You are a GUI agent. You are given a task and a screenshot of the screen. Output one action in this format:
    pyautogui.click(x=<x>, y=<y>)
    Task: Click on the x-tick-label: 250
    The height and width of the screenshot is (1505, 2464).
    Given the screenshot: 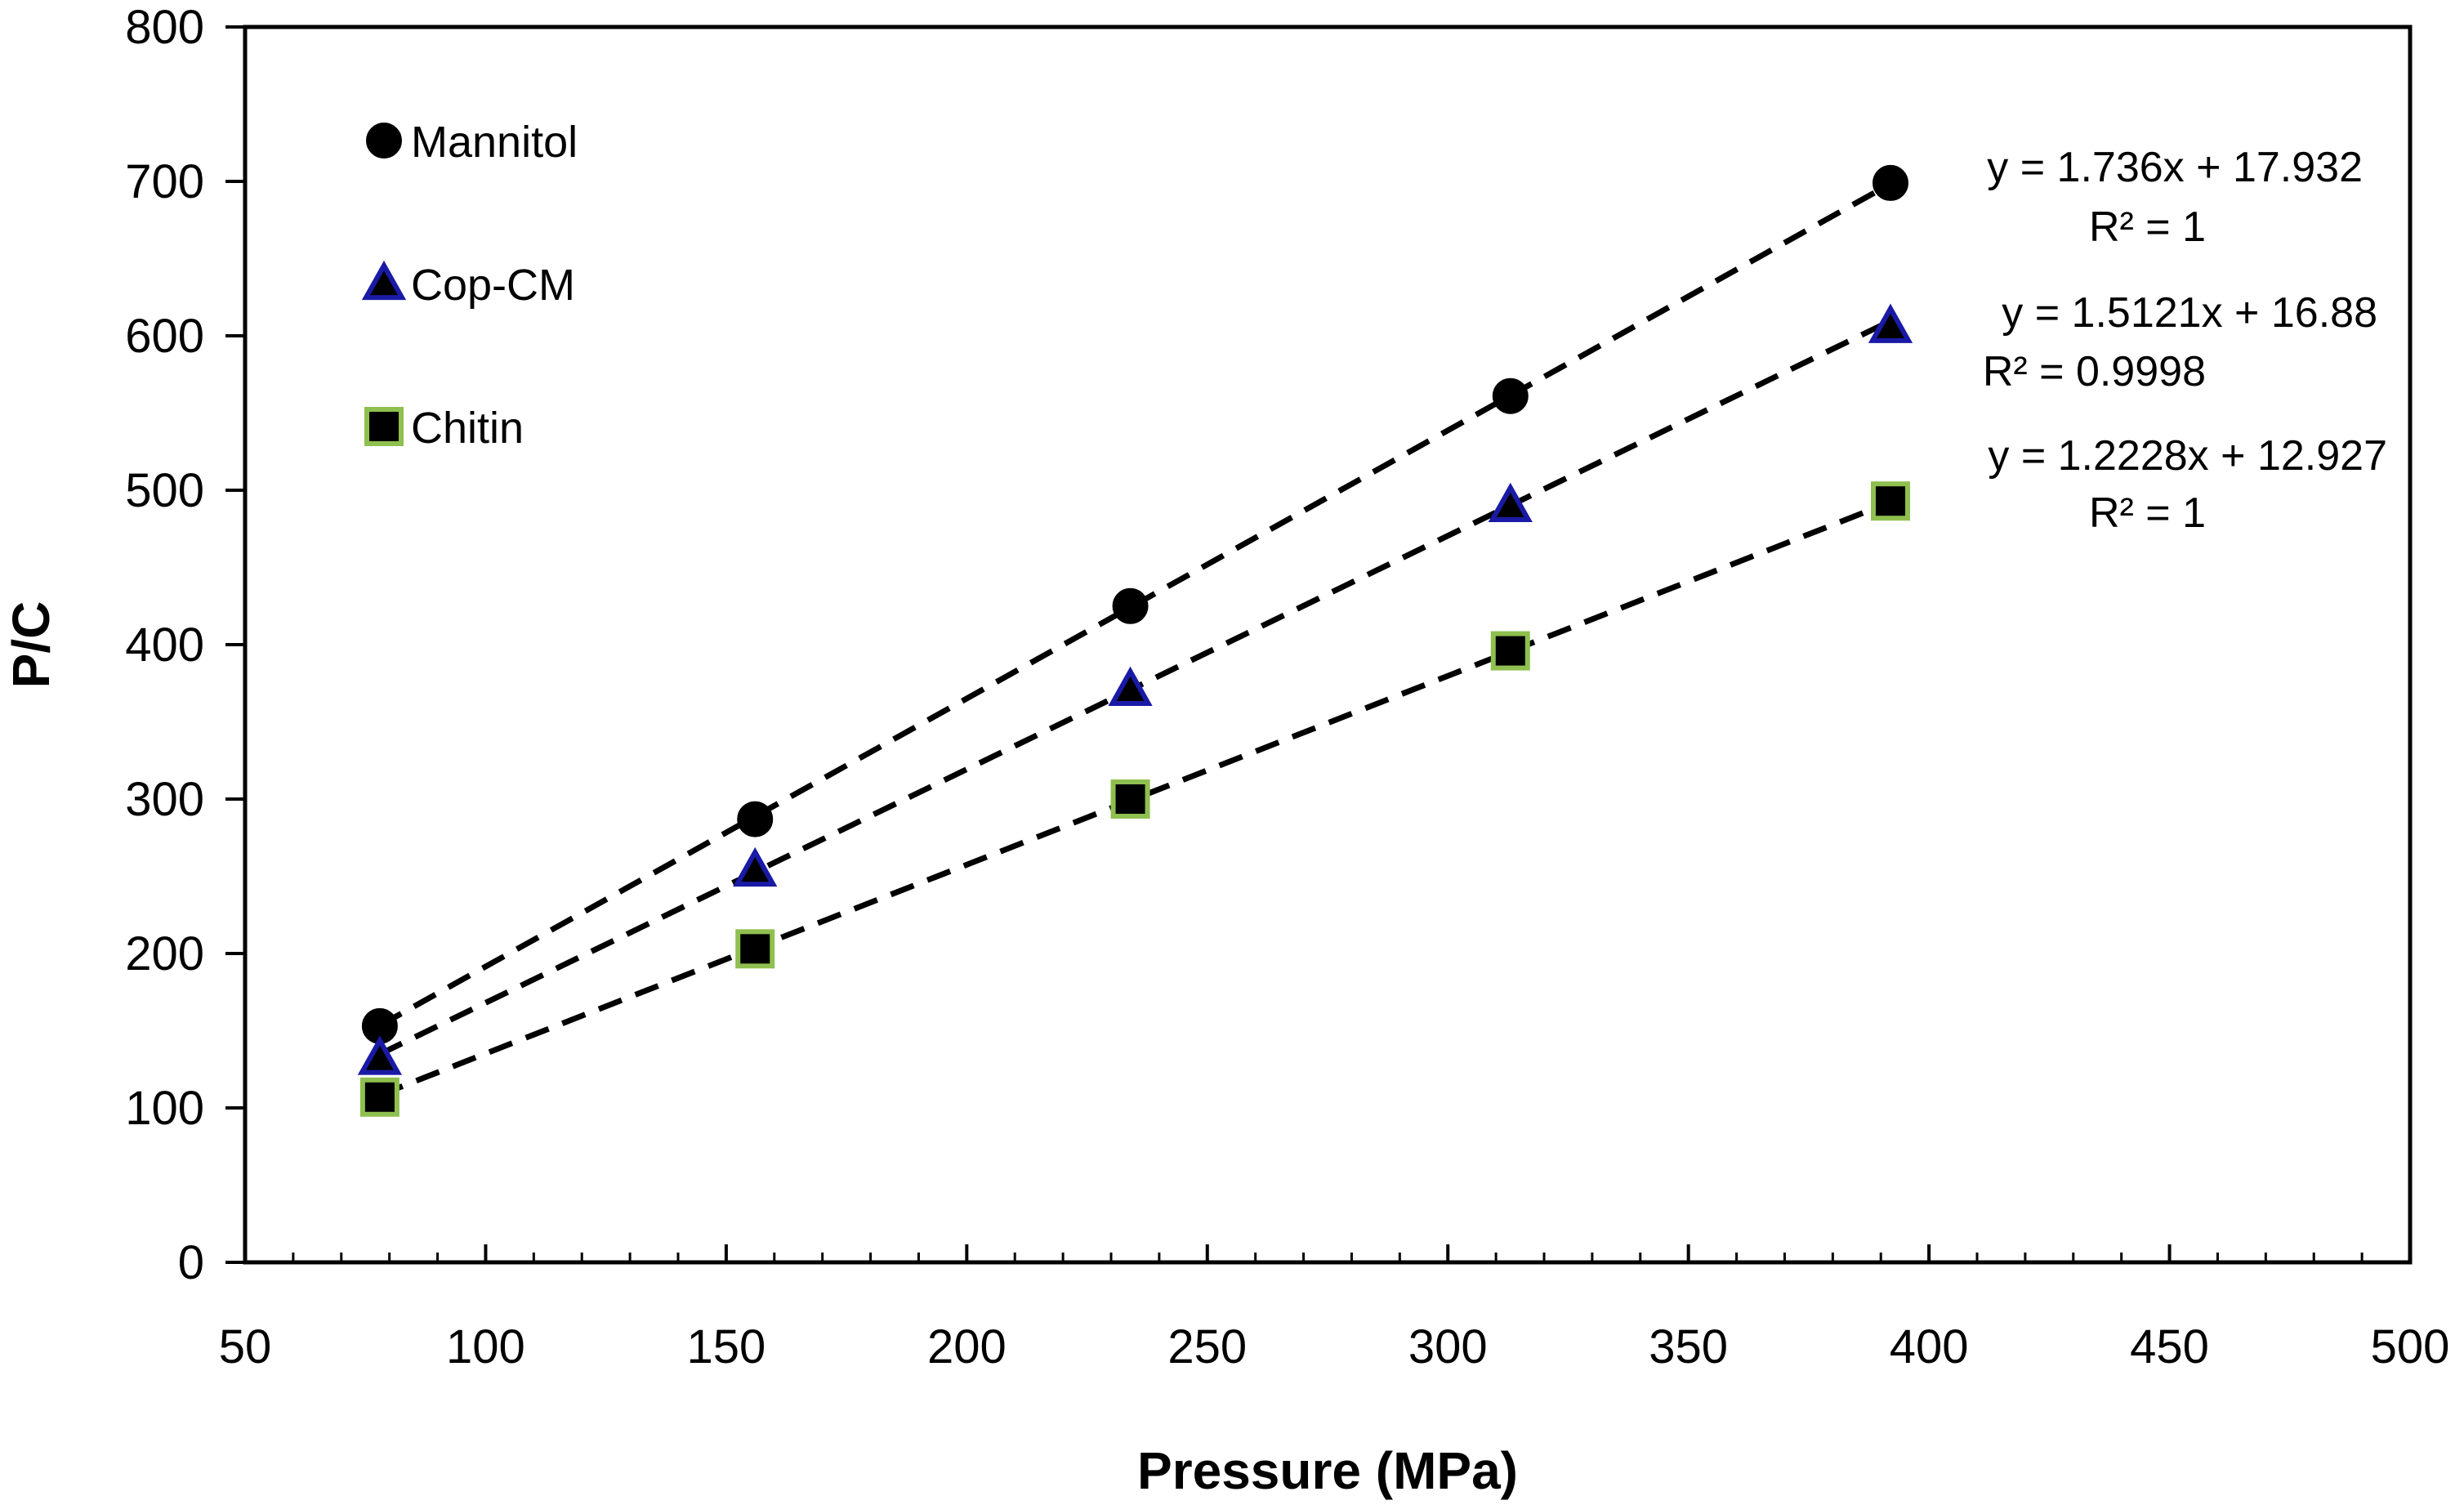 What is the action you would take?
    pyautogui.click(x=1207, y=1346)
    